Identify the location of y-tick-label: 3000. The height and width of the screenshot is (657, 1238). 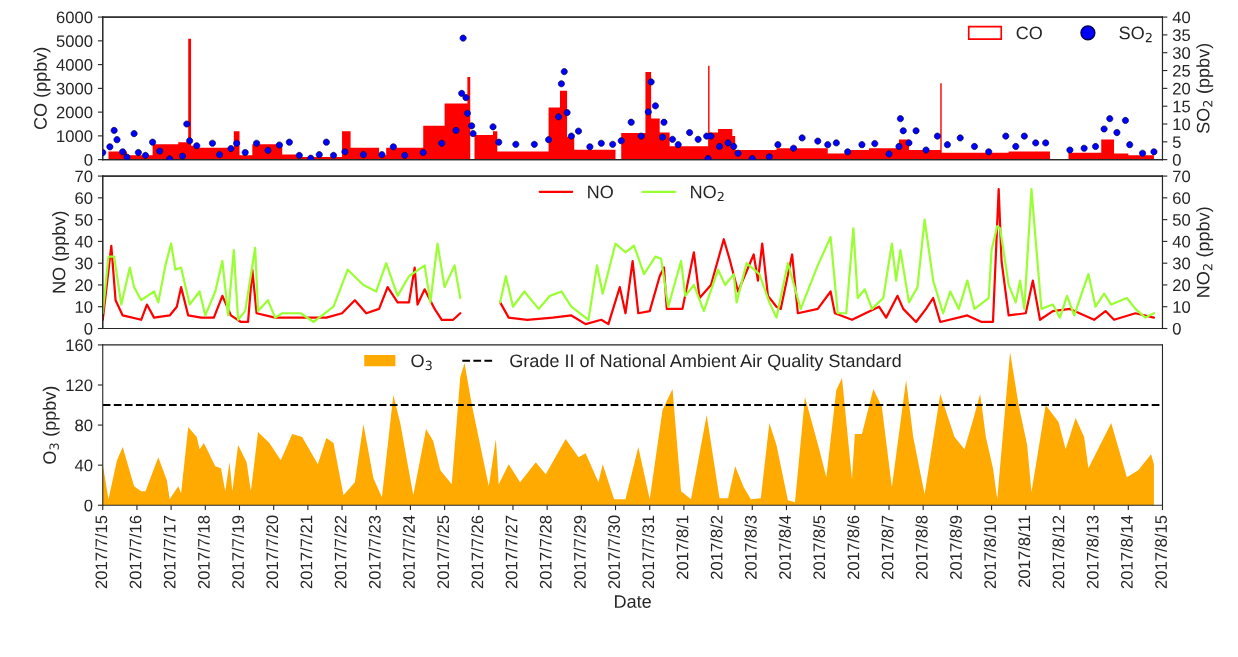
(74, 88).